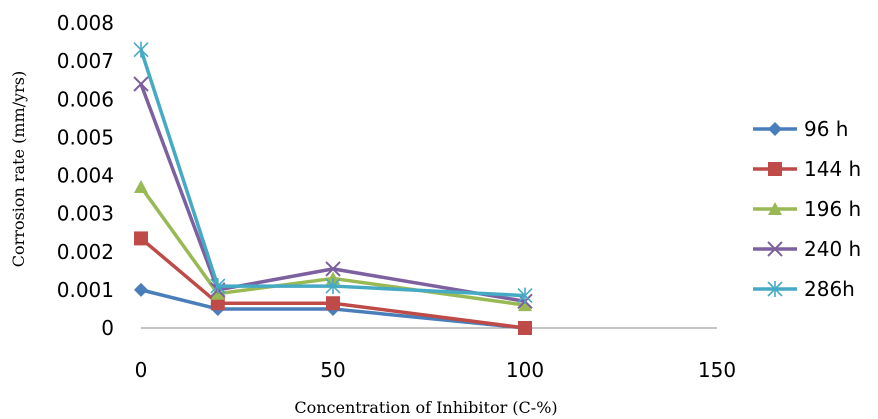  What do you see at coordinates (18, 169) in the screenshot?
I see `y-axis-title: Corrosion rate (mm/yrs)` at bounding box center [18, 169].